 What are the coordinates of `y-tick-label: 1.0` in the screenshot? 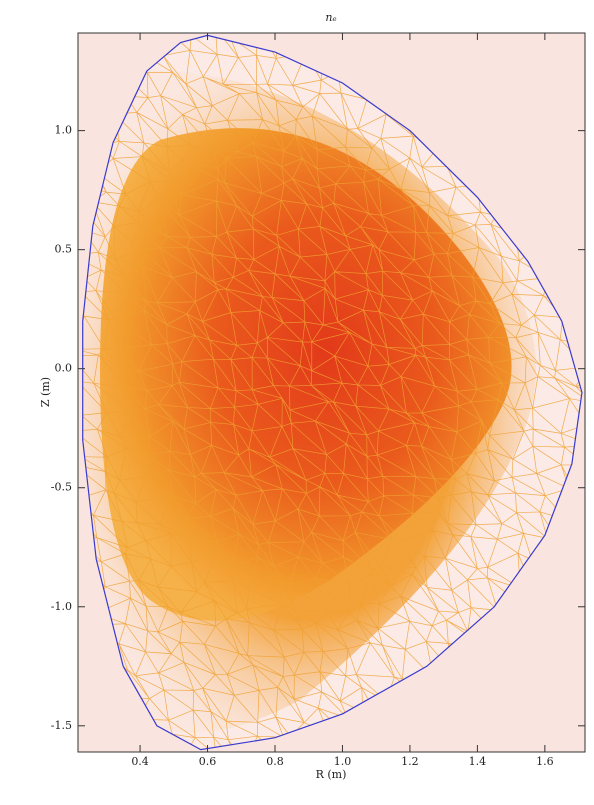 It's located at (64, 130).